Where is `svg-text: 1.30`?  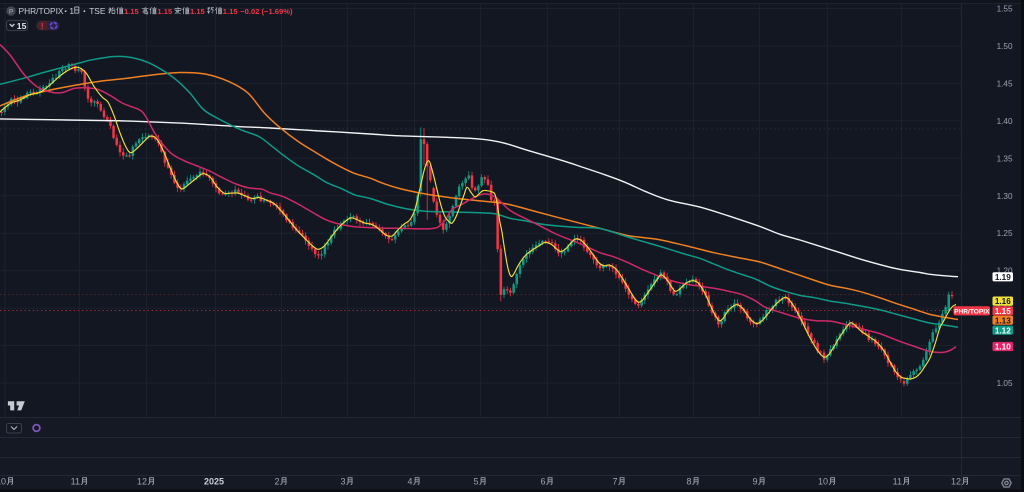
svg-text: 1.30 is located at coordinates (1005, 196).